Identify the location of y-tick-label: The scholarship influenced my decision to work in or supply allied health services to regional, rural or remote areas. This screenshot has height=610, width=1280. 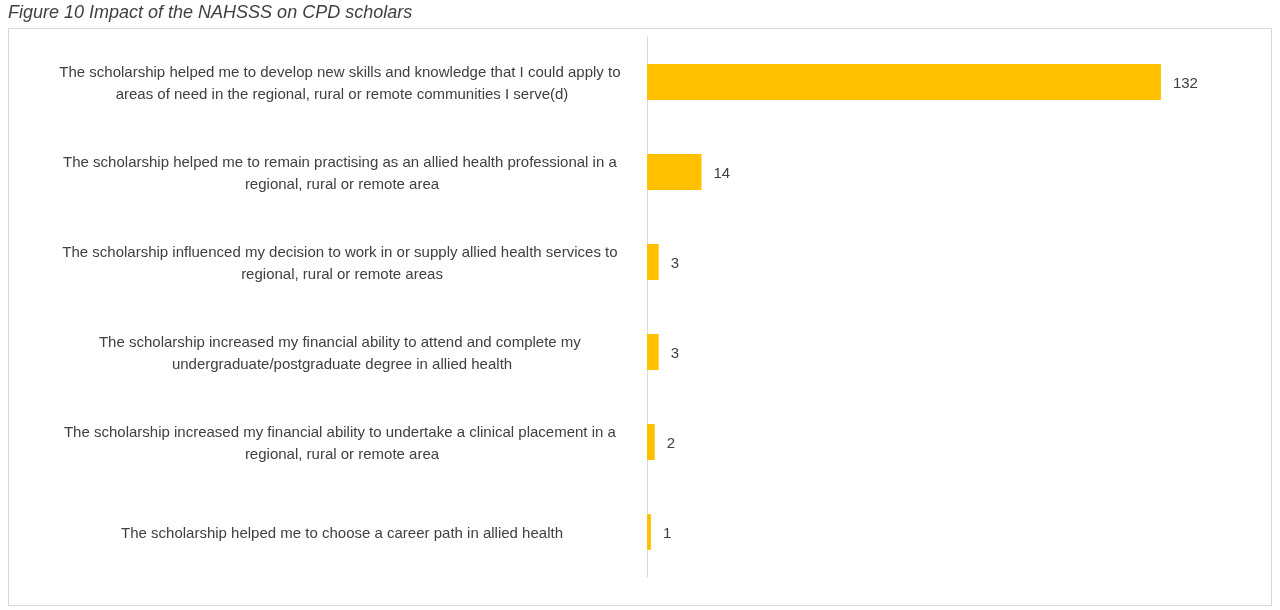
(342, 262).